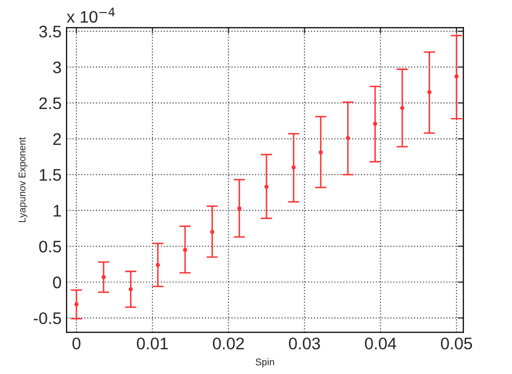 The image size is (512, 374). Describe the element at coordinates (50, 103) in the screenshot. I see `y-tick-label: 2.5` at that location.